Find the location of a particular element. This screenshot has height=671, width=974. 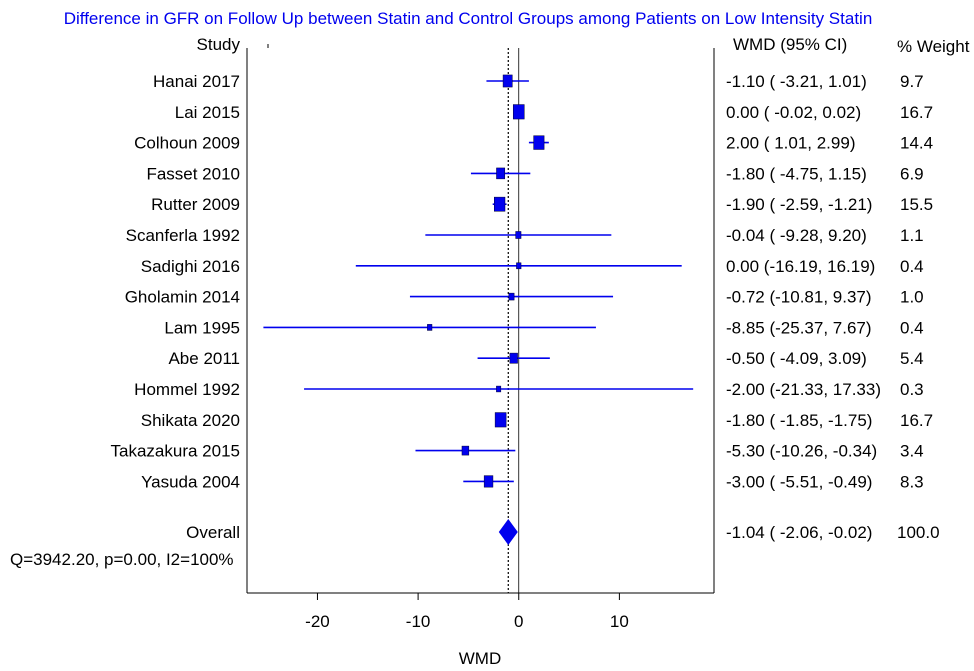

wmd-ci-value: -1.80 ( -4.75, 1.15) is located at coordinates (796, 173).